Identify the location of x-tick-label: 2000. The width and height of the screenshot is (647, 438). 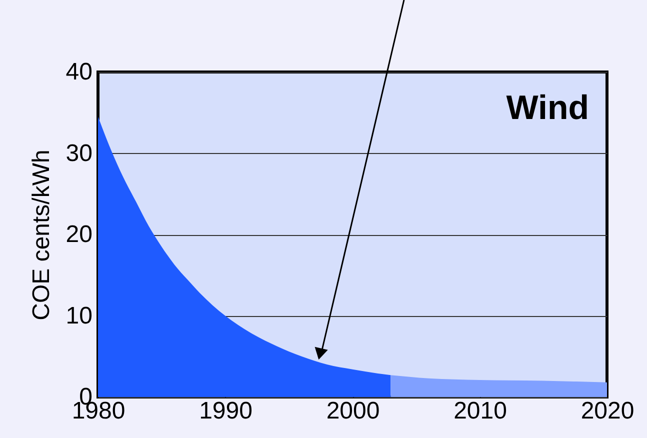
(353, 411).